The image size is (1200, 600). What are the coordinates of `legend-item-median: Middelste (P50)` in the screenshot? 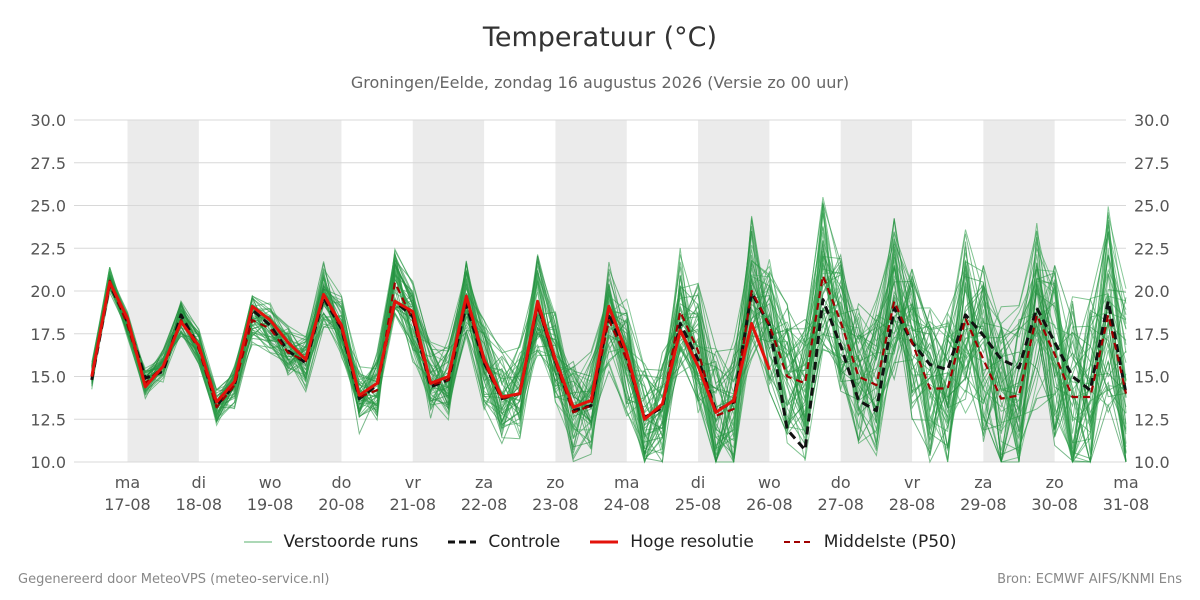 It's located at (870, 542).